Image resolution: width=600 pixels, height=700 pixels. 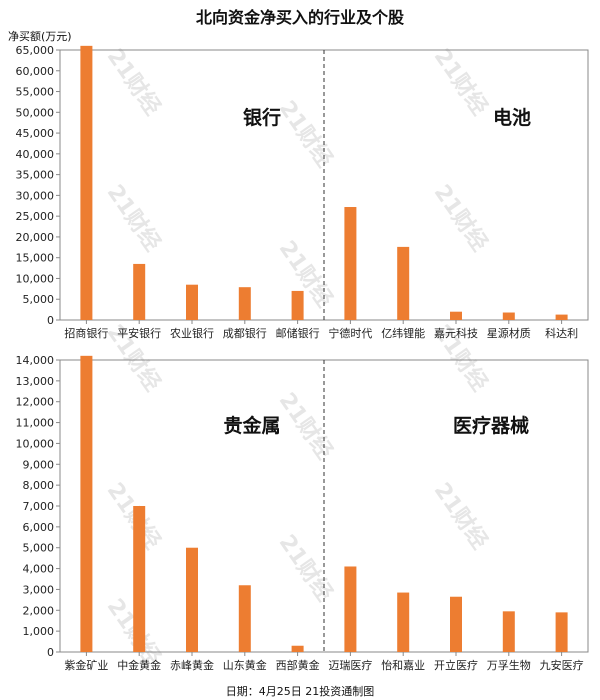 What do you see at coordinates (299, 17) in the screenshot?
I see `chart-title: 北向资金净买入的行业及个股` at bounding box center [299, 17].